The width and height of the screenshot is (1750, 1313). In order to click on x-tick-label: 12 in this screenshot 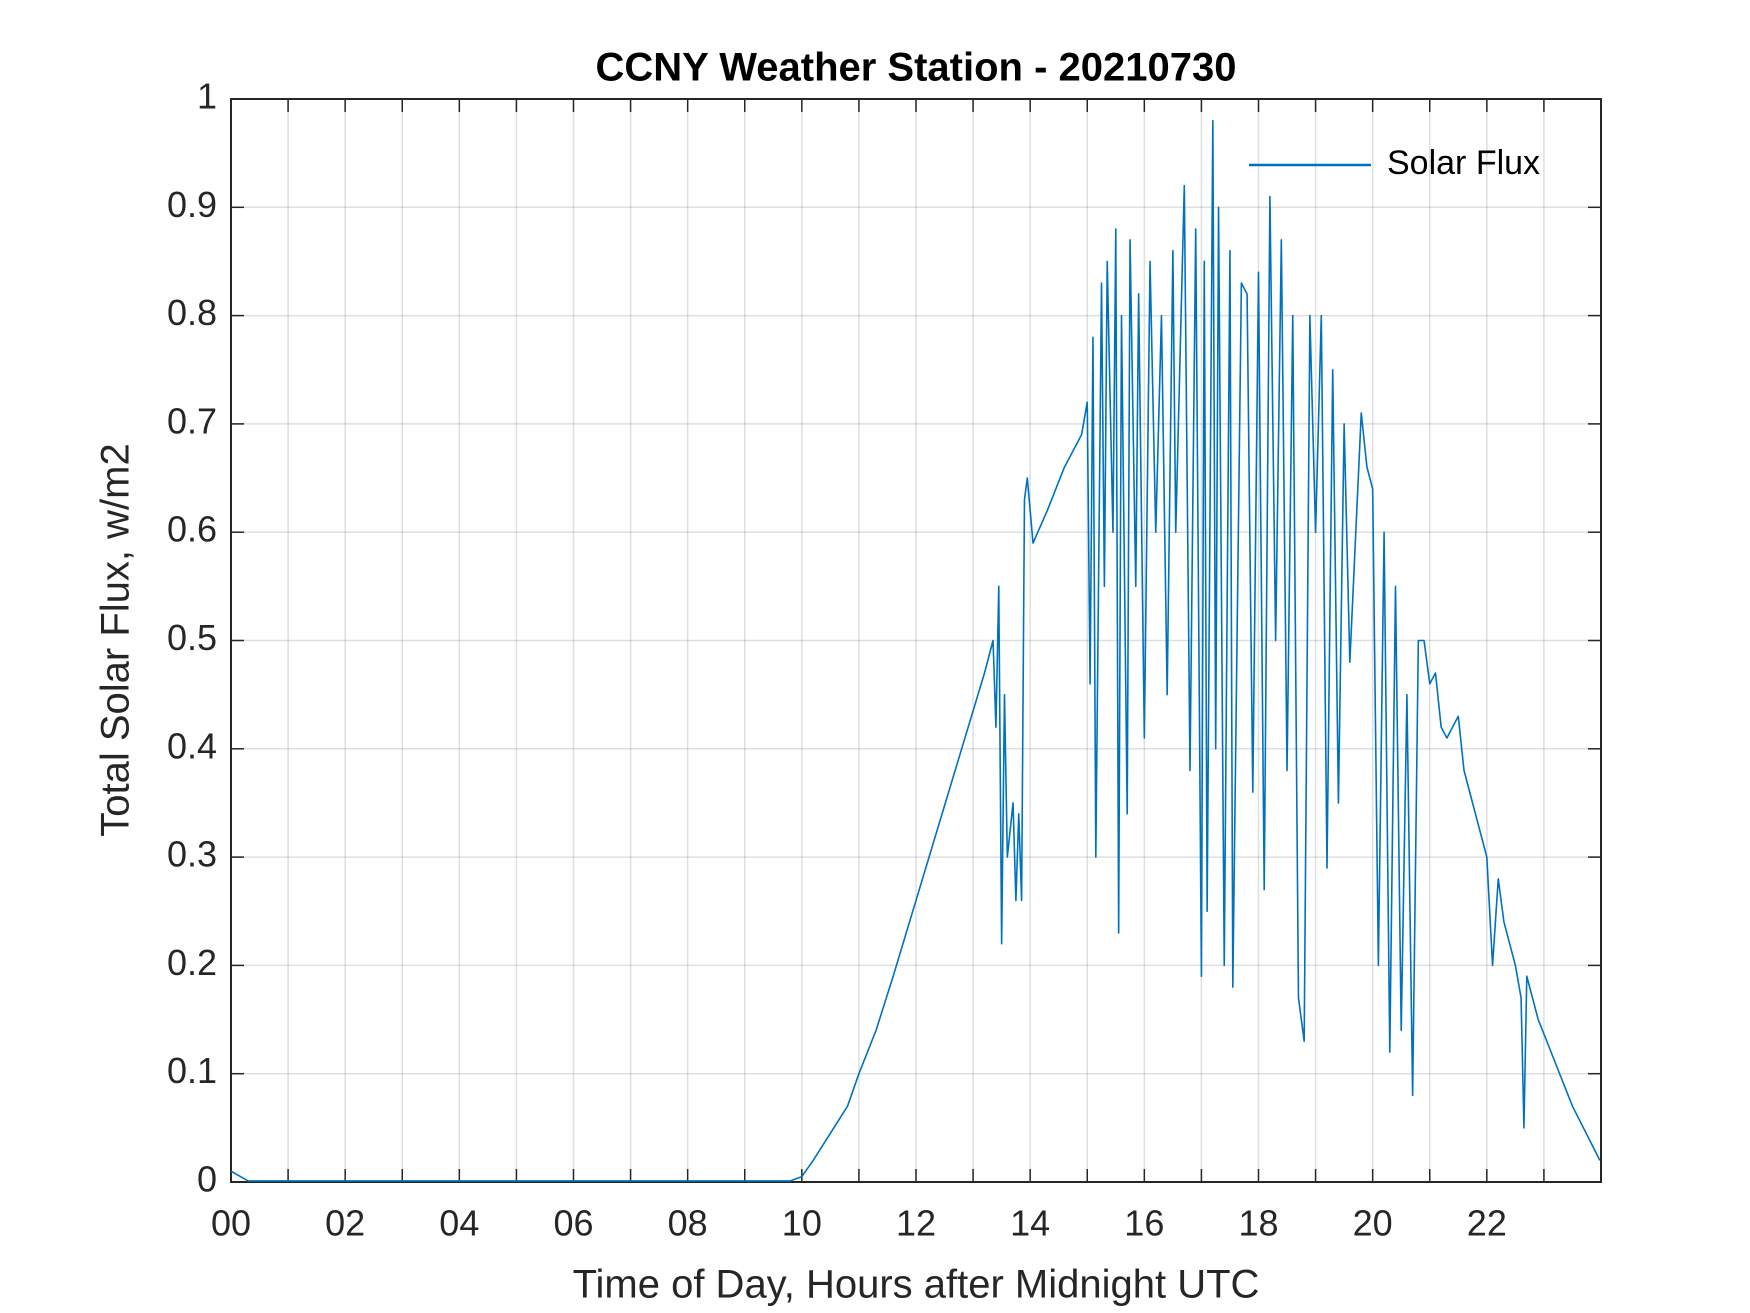, I will do `click(916, 1223)`.